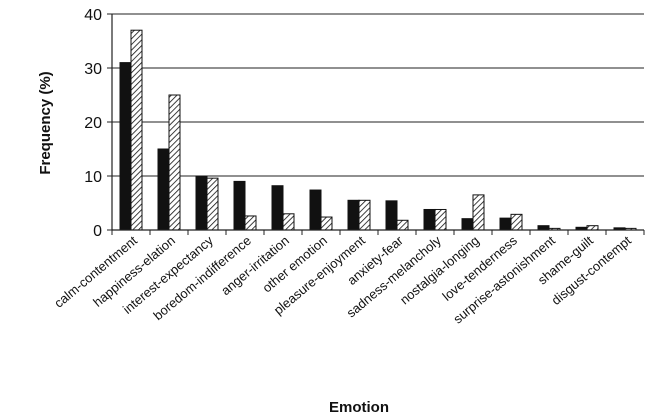 The width and height of the screenshot is (653, 418). What do you see at coordinates (93, 69) in the screenshot?
I see `y-tick-label: 30` at bounding box center [93, 69].